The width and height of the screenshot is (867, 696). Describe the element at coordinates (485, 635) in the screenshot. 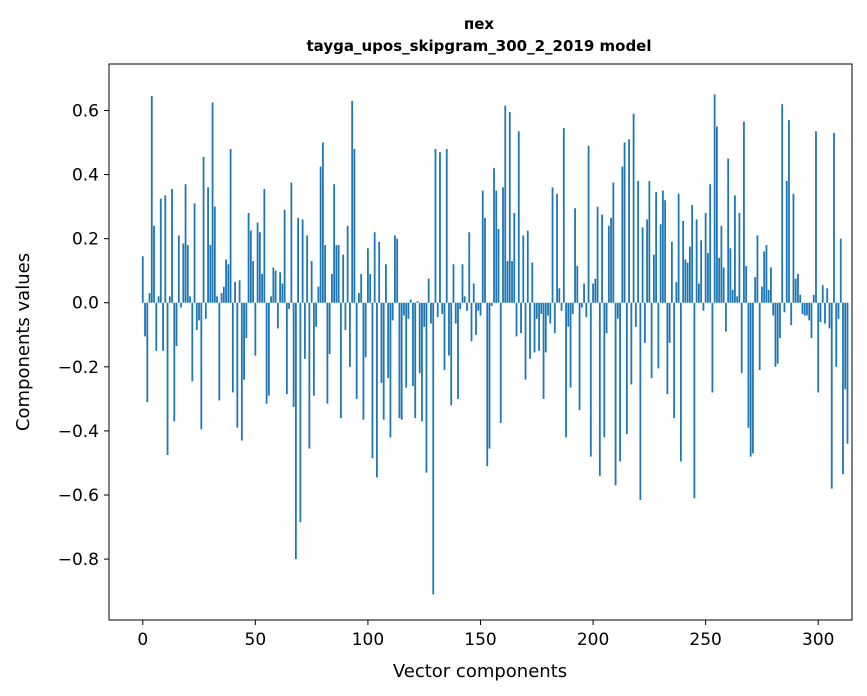

I see `x-axis: 0 50 100 150 200 250 300` at that location.